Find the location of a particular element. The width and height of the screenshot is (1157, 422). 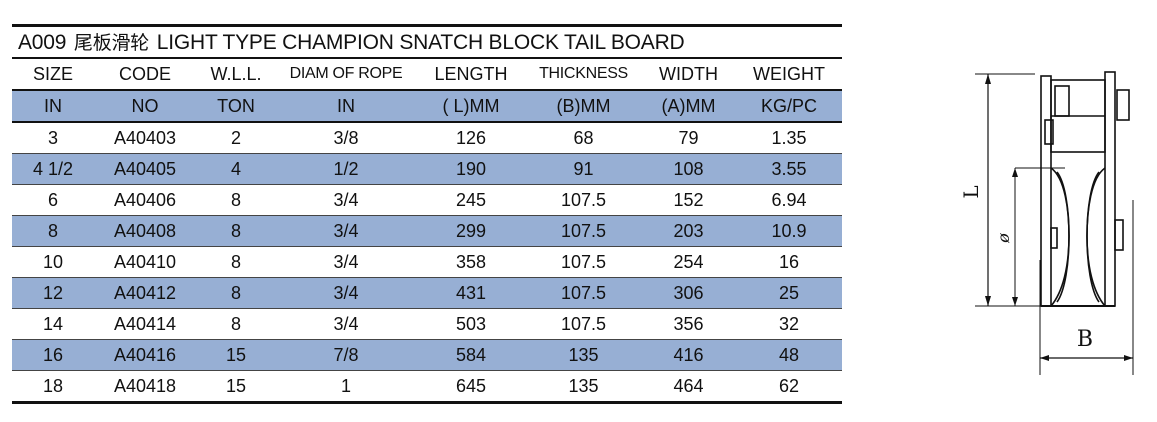

cell-diam-of-rope: 1 is located at coordinates (345, 385).